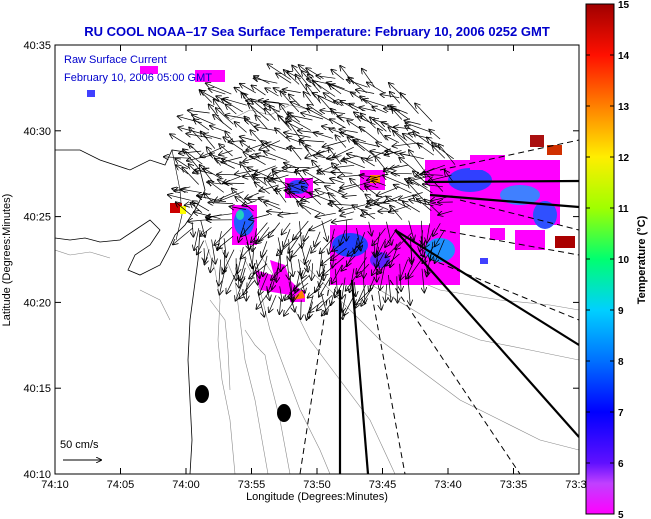  Describe the element at coordinates (621, 514) in the screenshot. I see `colorbar-tick-label: 5` at that location.